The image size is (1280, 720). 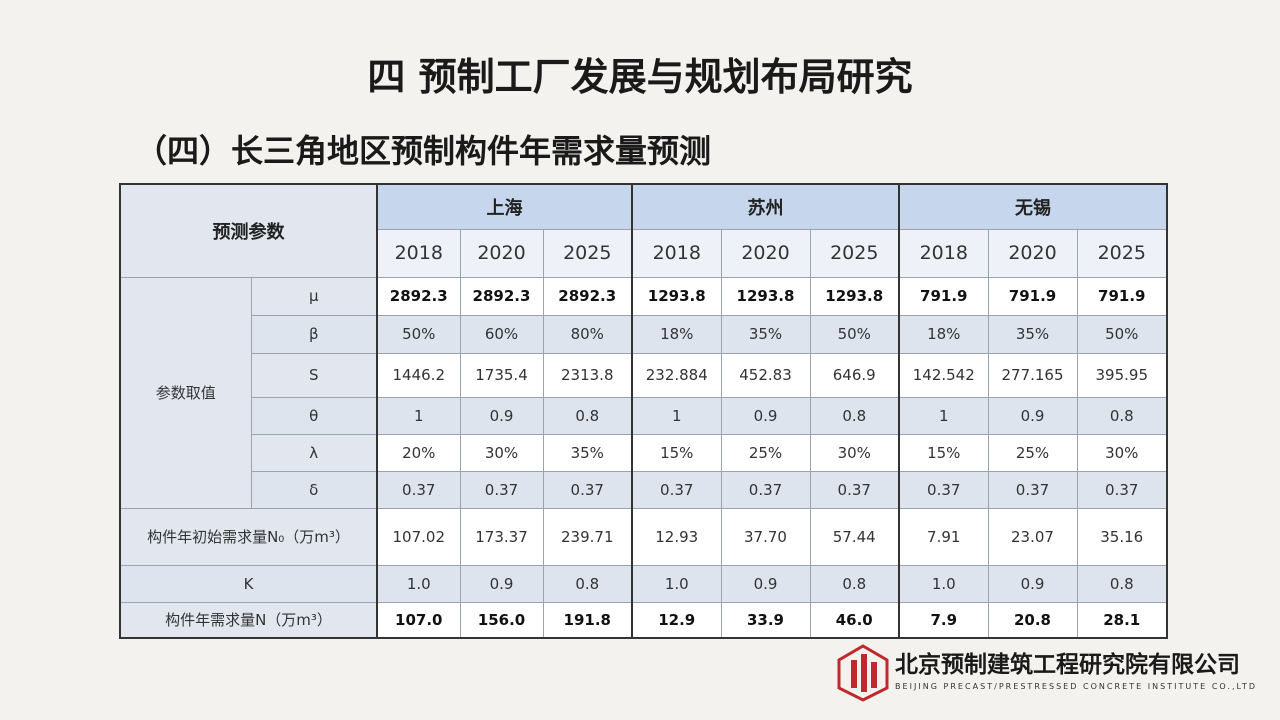 What do you see at coordinates (1067, 664) in the screenshot?
I see `company-name: 北京预制建筑工程研究院有限公司` at bounding box center [1067, 664].